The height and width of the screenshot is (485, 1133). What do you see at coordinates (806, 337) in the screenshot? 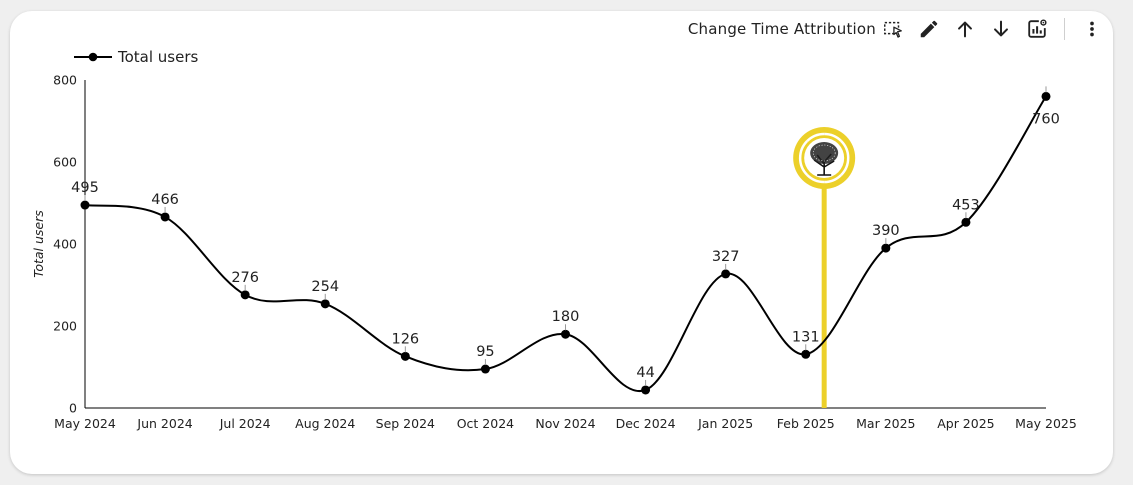
I see `data-label: 131` at bounding box center [806, 337].